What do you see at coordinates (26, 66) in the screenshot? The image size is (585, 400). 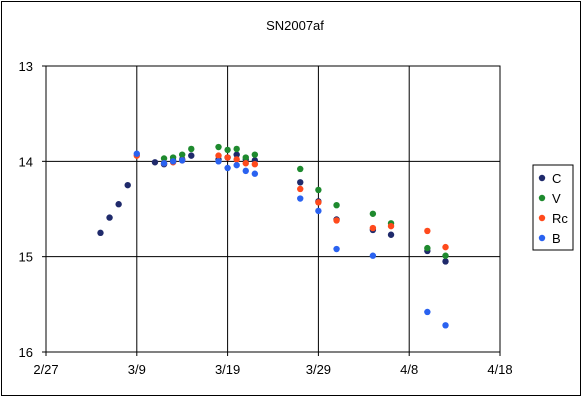 I see `y-tick-label: 13` at bounding box center [26, 66].